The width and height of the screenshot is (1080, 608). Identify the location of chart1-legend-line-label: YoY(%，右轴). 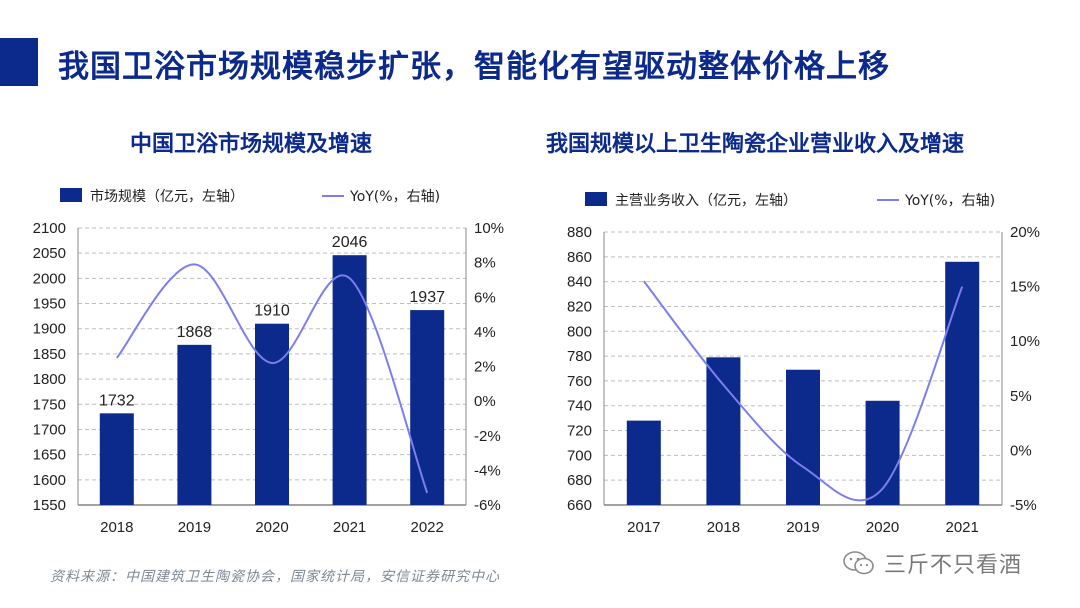
(394, 197).